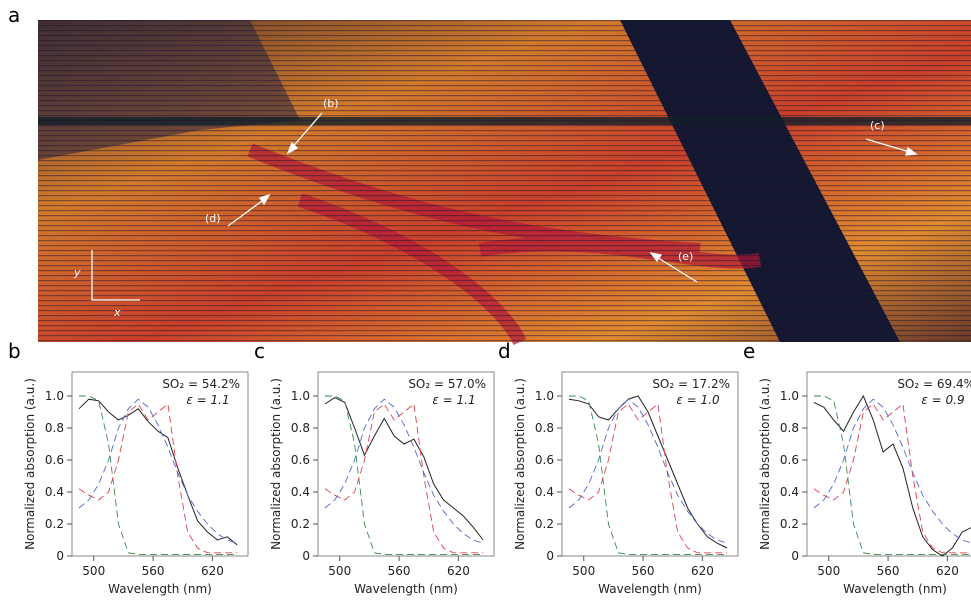 The image size is (971, 603). What do you see at coordinates (213, 218) in the screenshot?
I see `annotation: (d)` at bounding box center [213, 218].